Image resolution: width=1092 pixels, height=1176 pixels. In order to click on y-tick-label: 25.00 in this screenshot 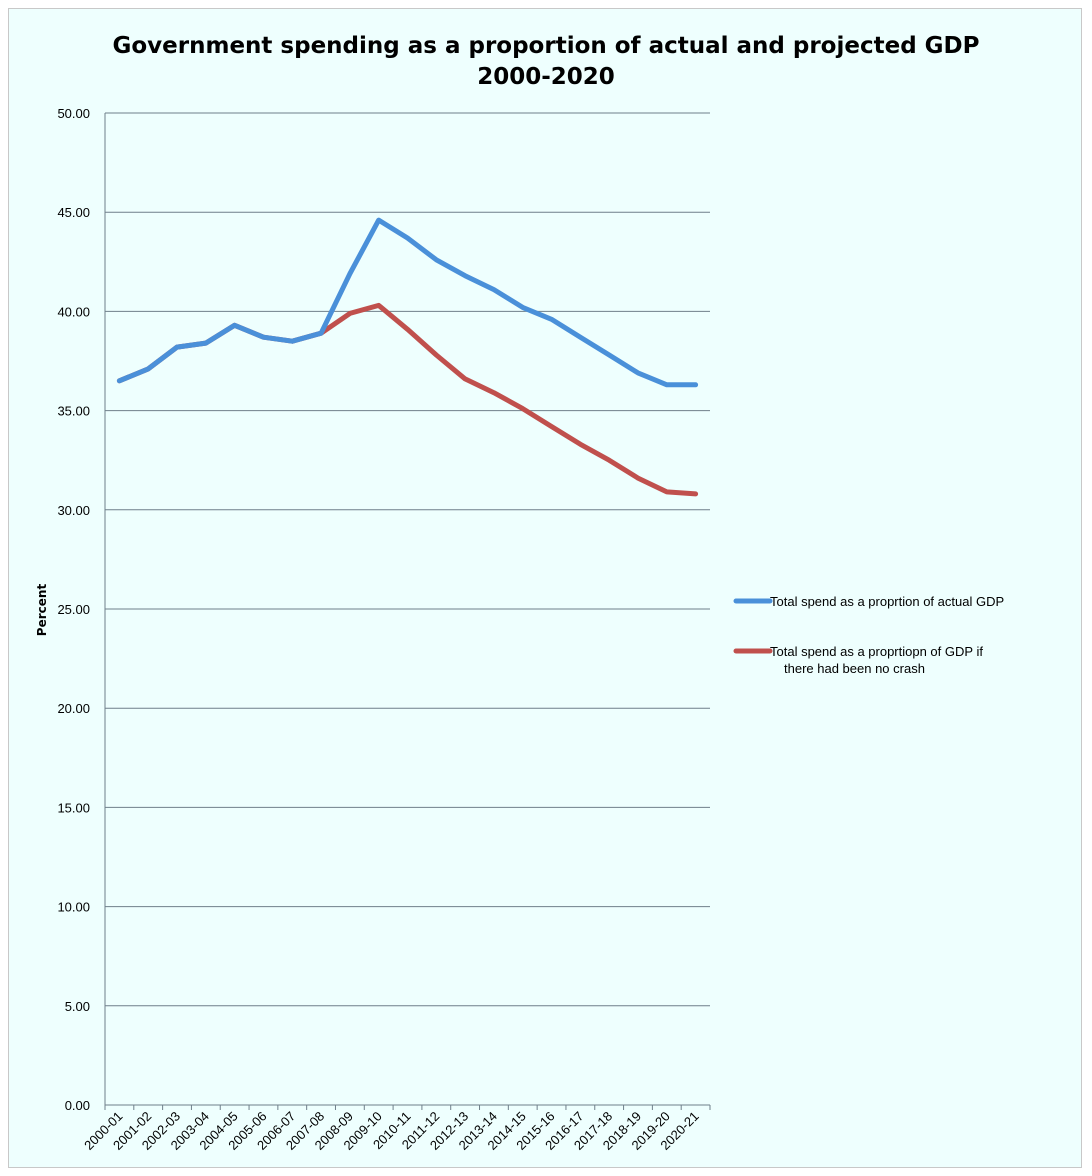, I will do `click(73, 609)`.